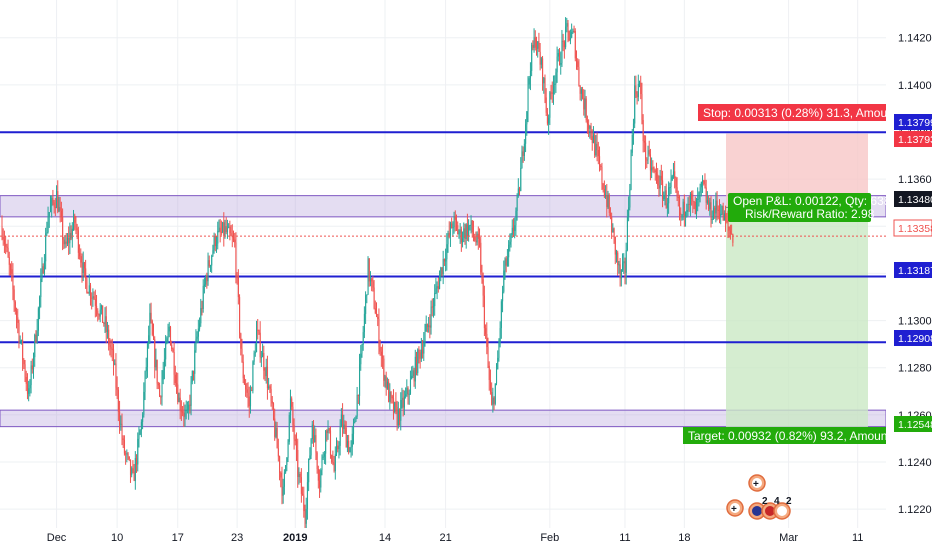 The width and height of the screenshot is (932, 550). I want to click on level-price: 1.12908, so click(915, 339).